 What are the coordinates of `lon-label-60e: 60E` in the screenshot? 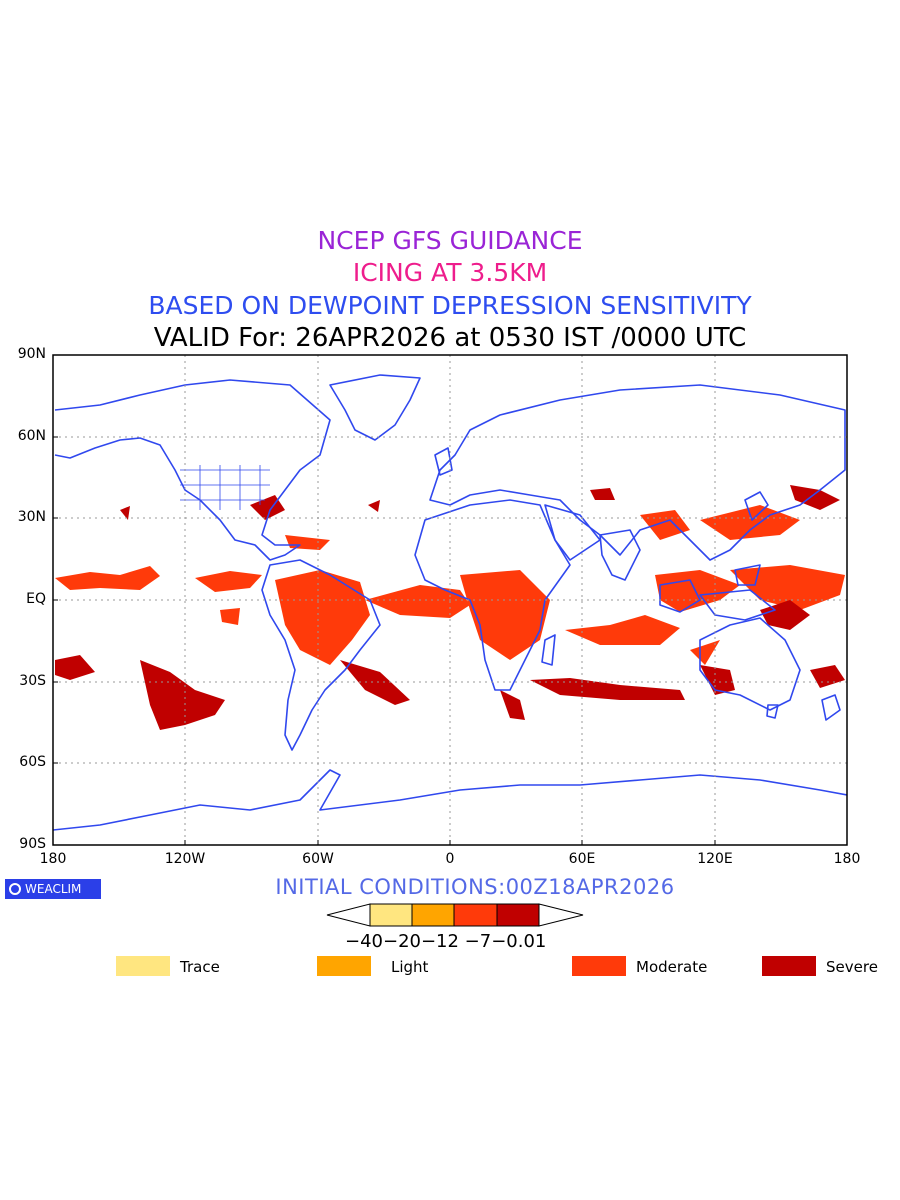 It's located at (582, 859).